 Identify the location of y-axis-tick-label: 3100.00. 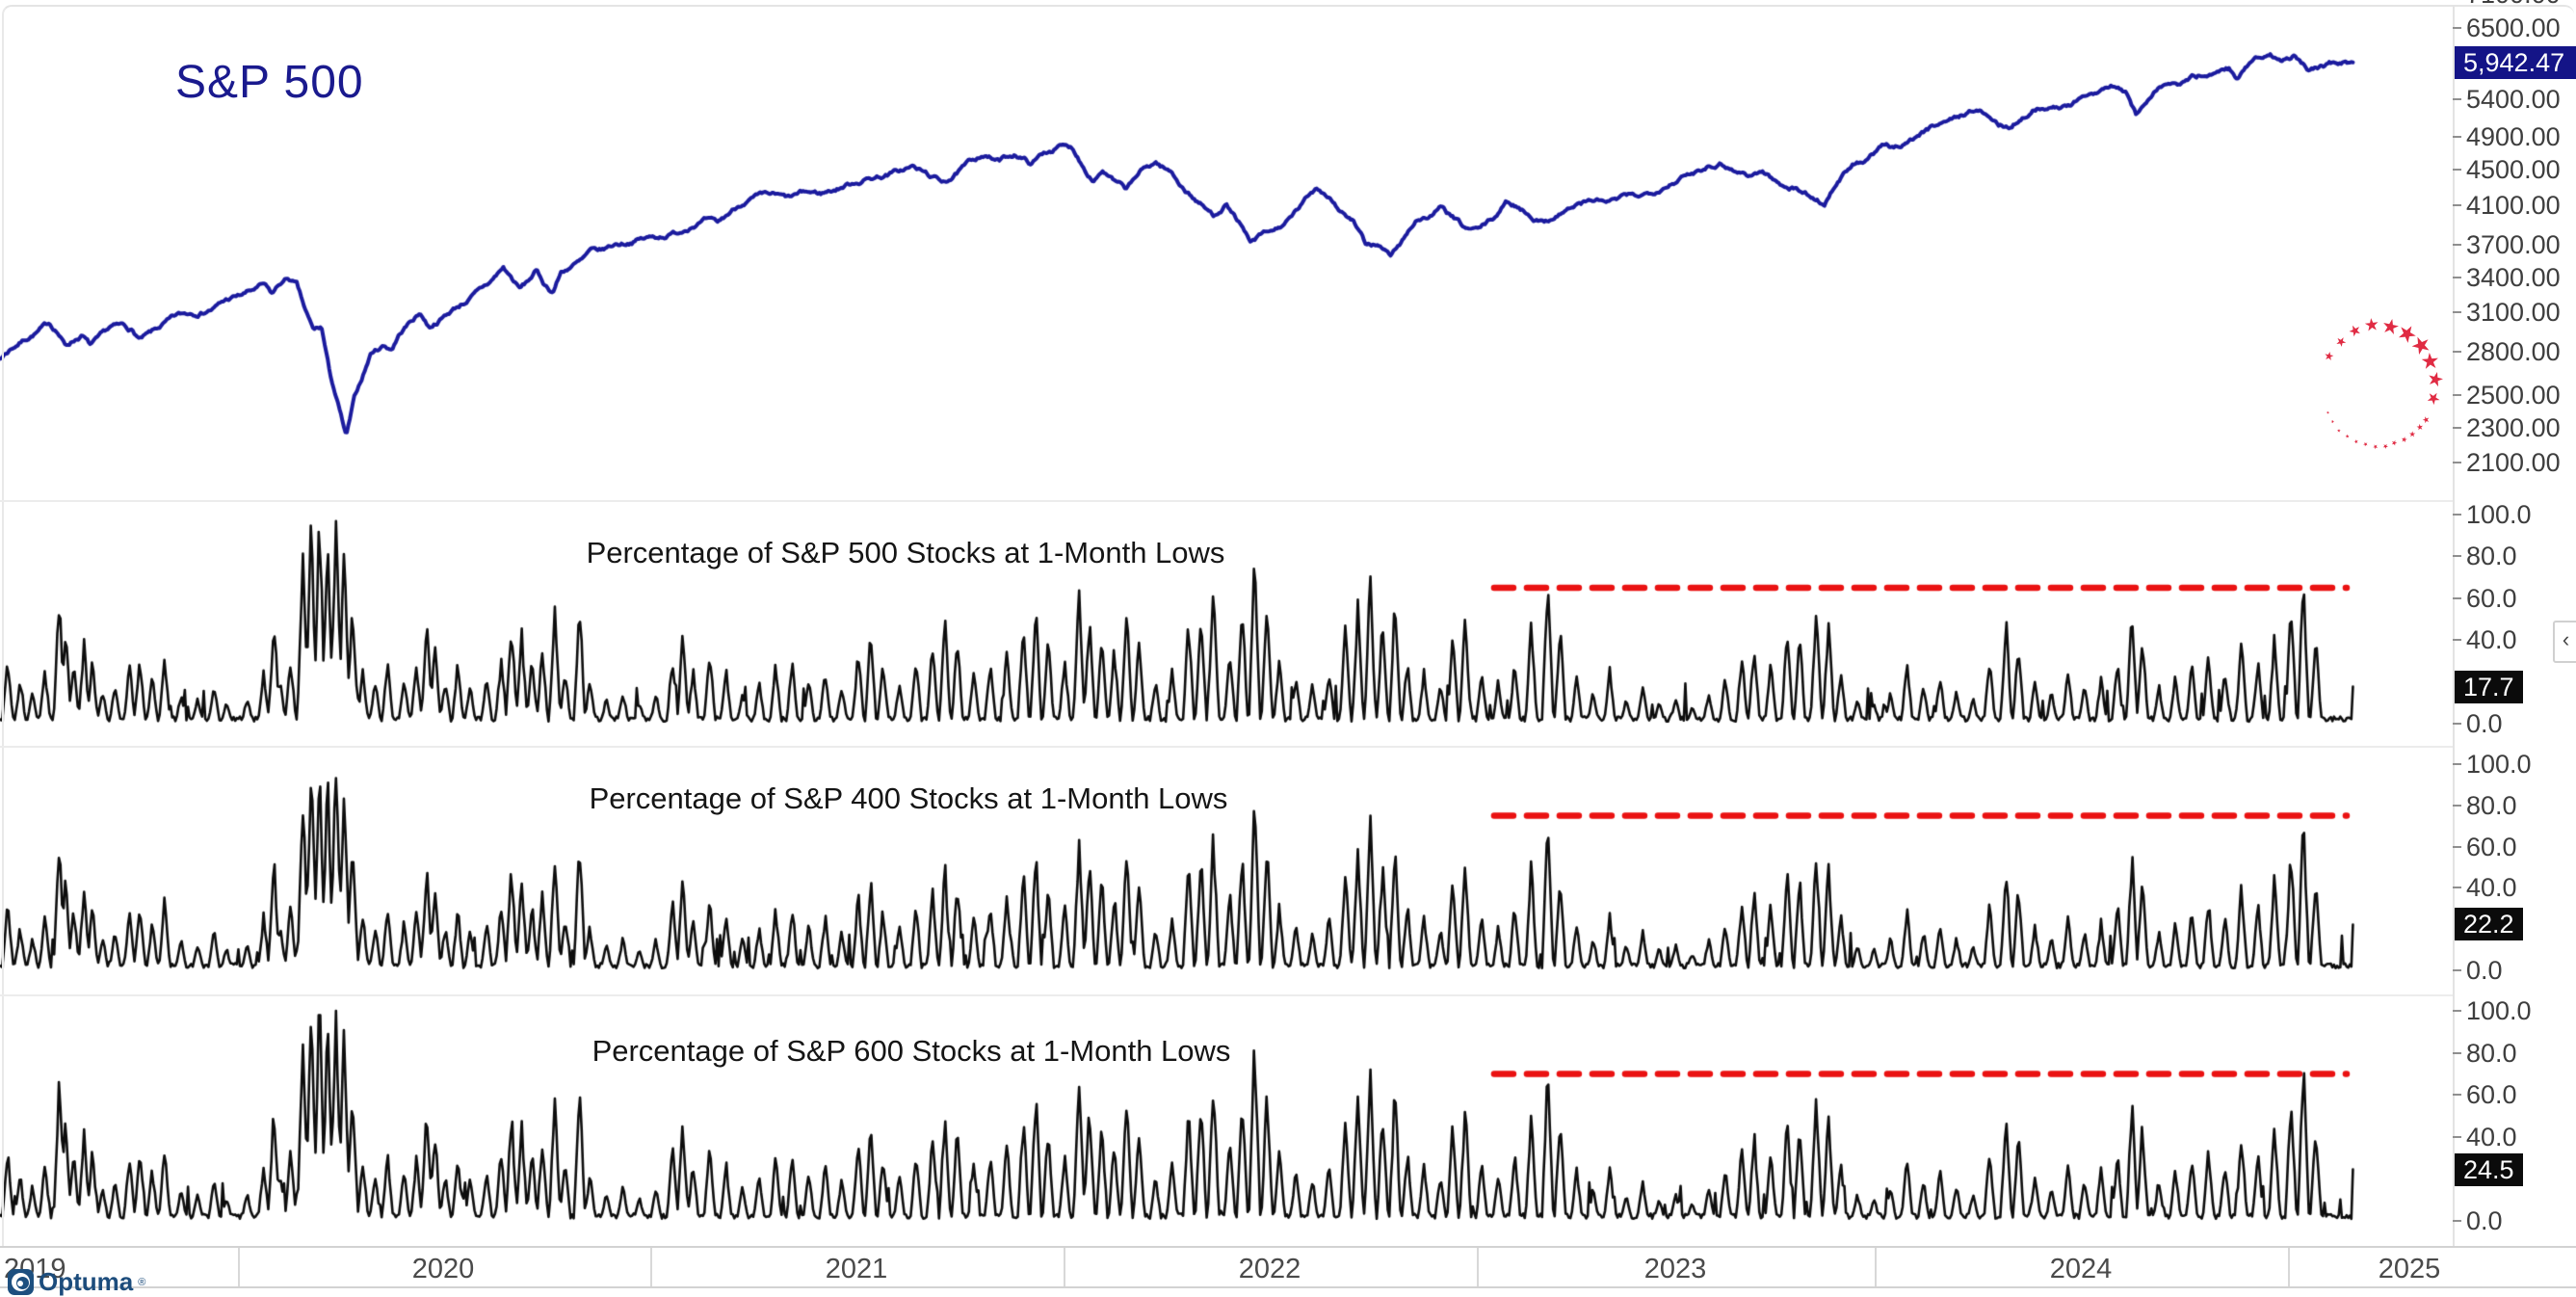
(2514, 313).